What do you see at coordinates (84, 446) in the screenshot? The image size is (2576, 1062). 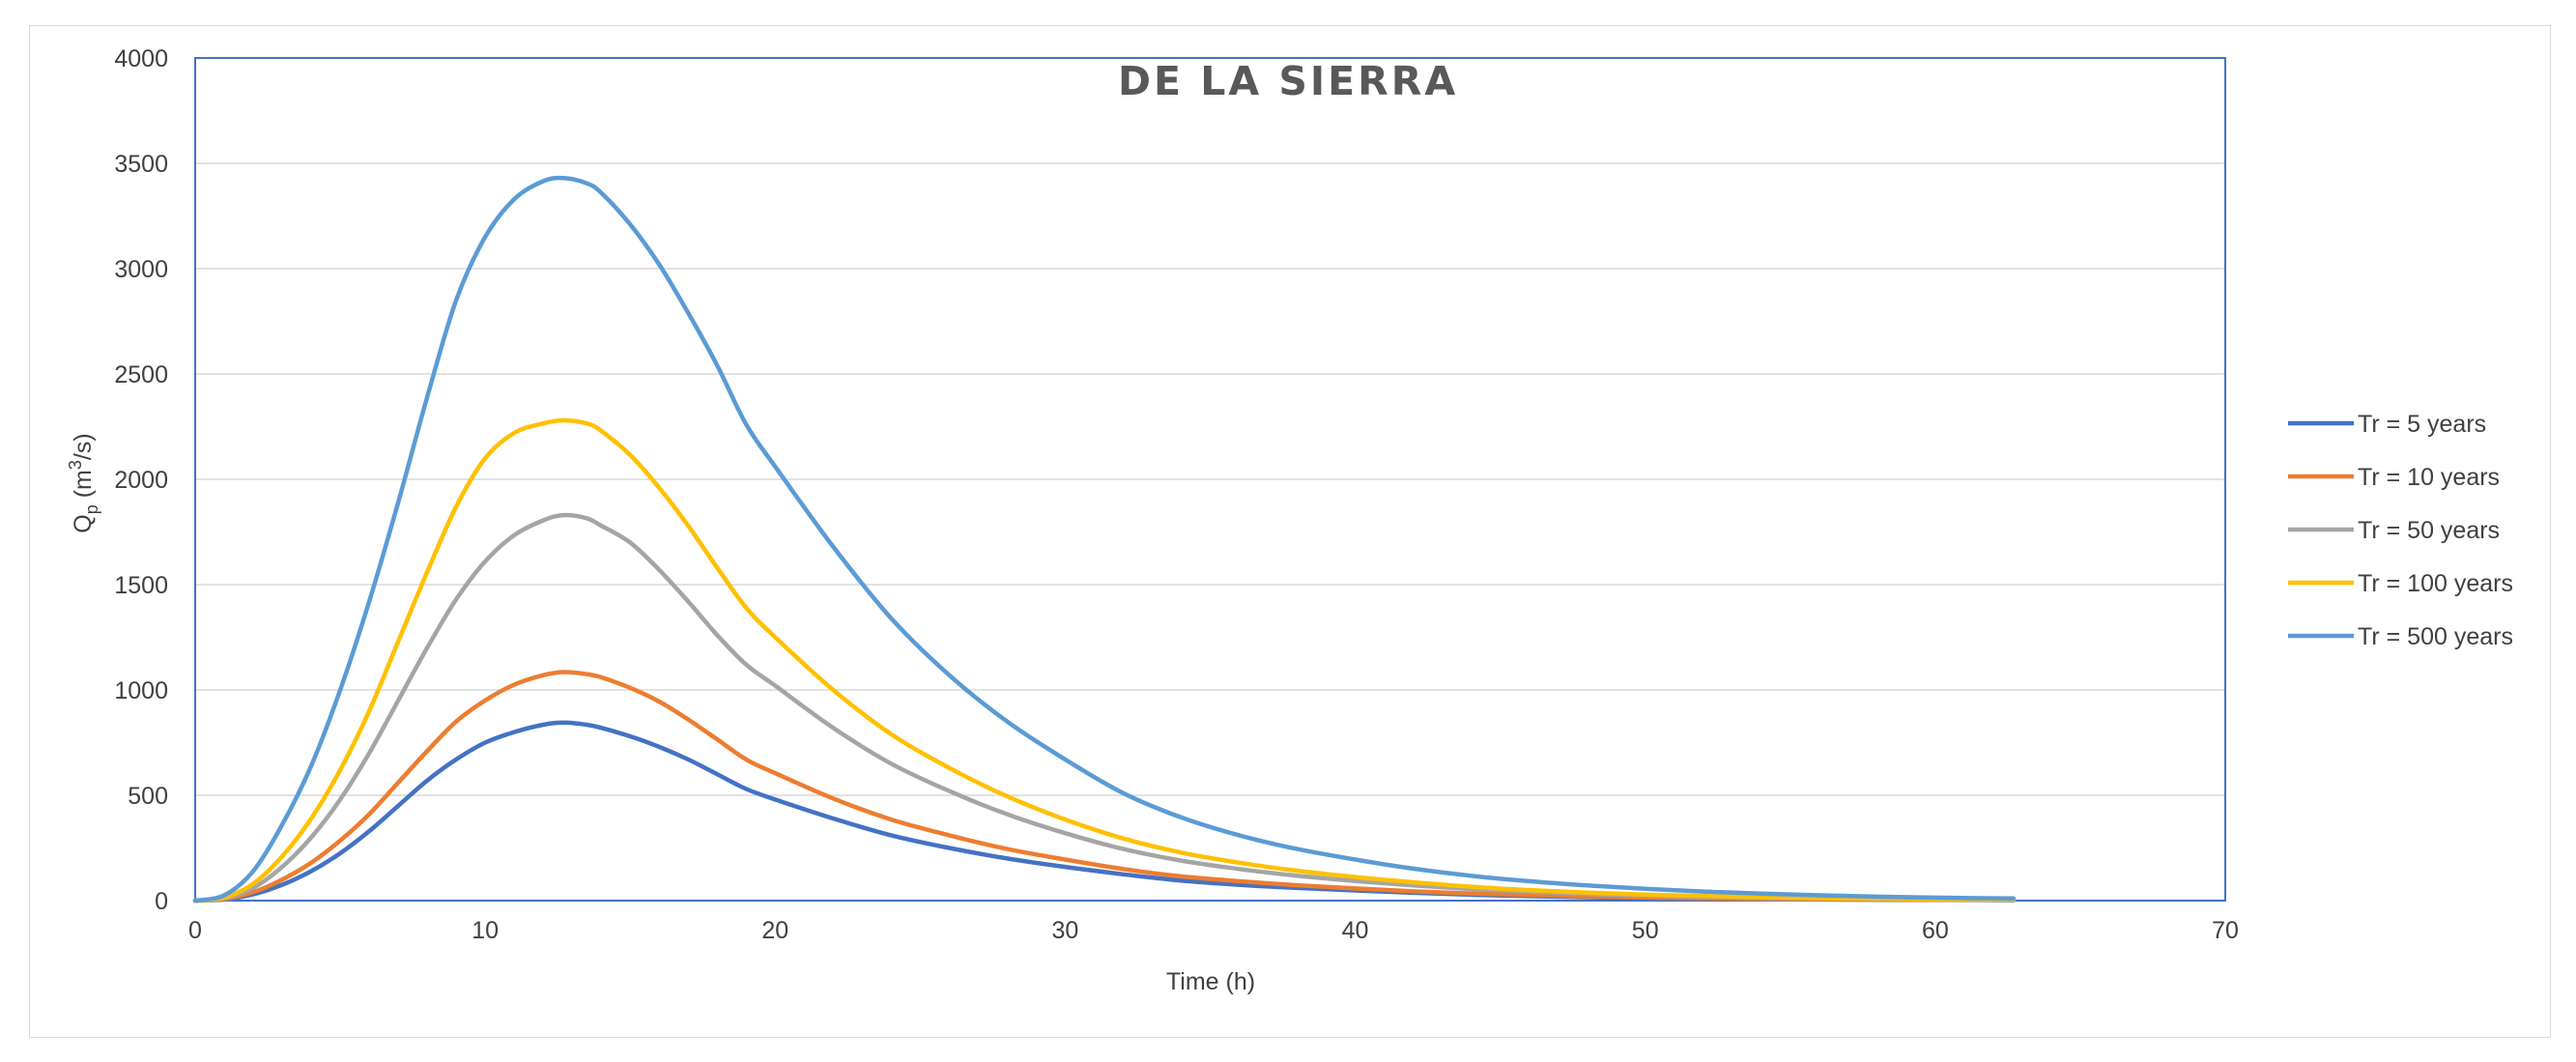 I see `y-axis-title-end: /s)` at bounding box center [84, 446].